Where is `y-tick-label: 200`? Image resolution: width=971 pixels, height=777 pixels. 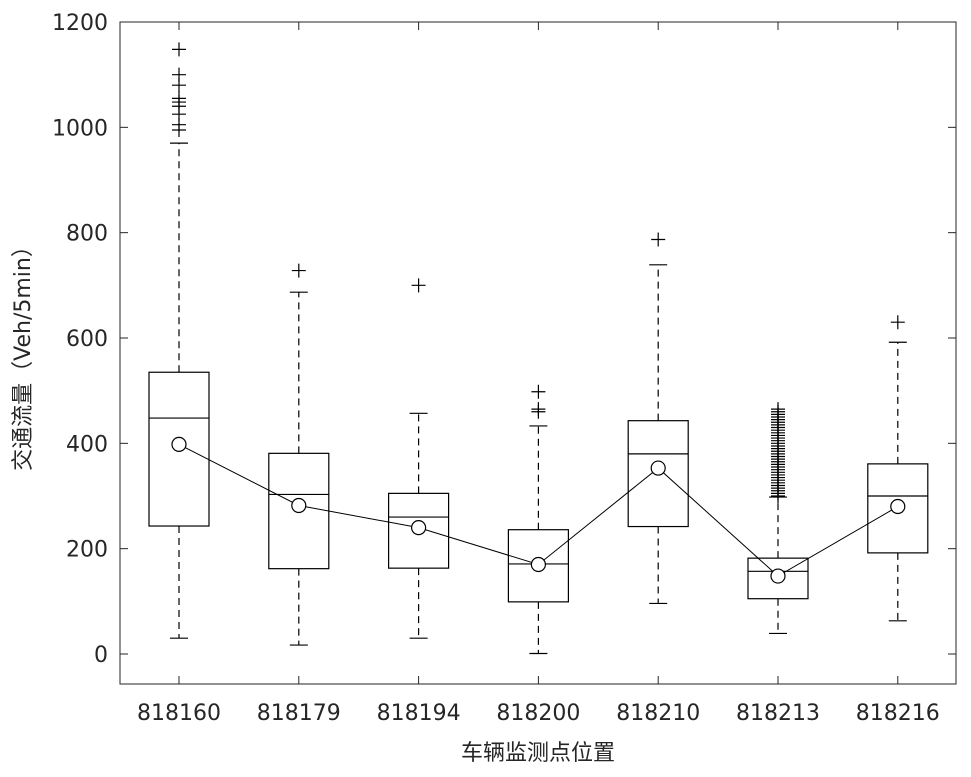
y-tick-label: 200 is located at coordinates (87, 550).